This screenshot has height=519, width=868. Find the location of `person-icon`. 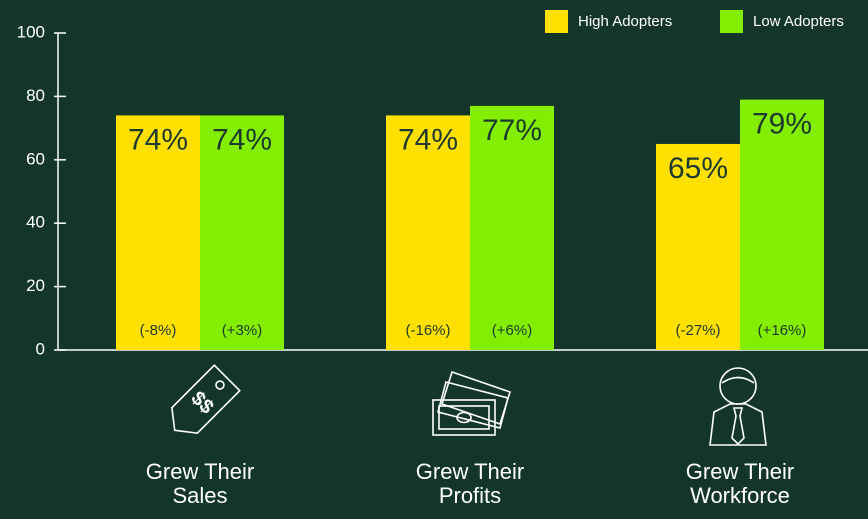

person-icon is located at coordinates (738, 406).